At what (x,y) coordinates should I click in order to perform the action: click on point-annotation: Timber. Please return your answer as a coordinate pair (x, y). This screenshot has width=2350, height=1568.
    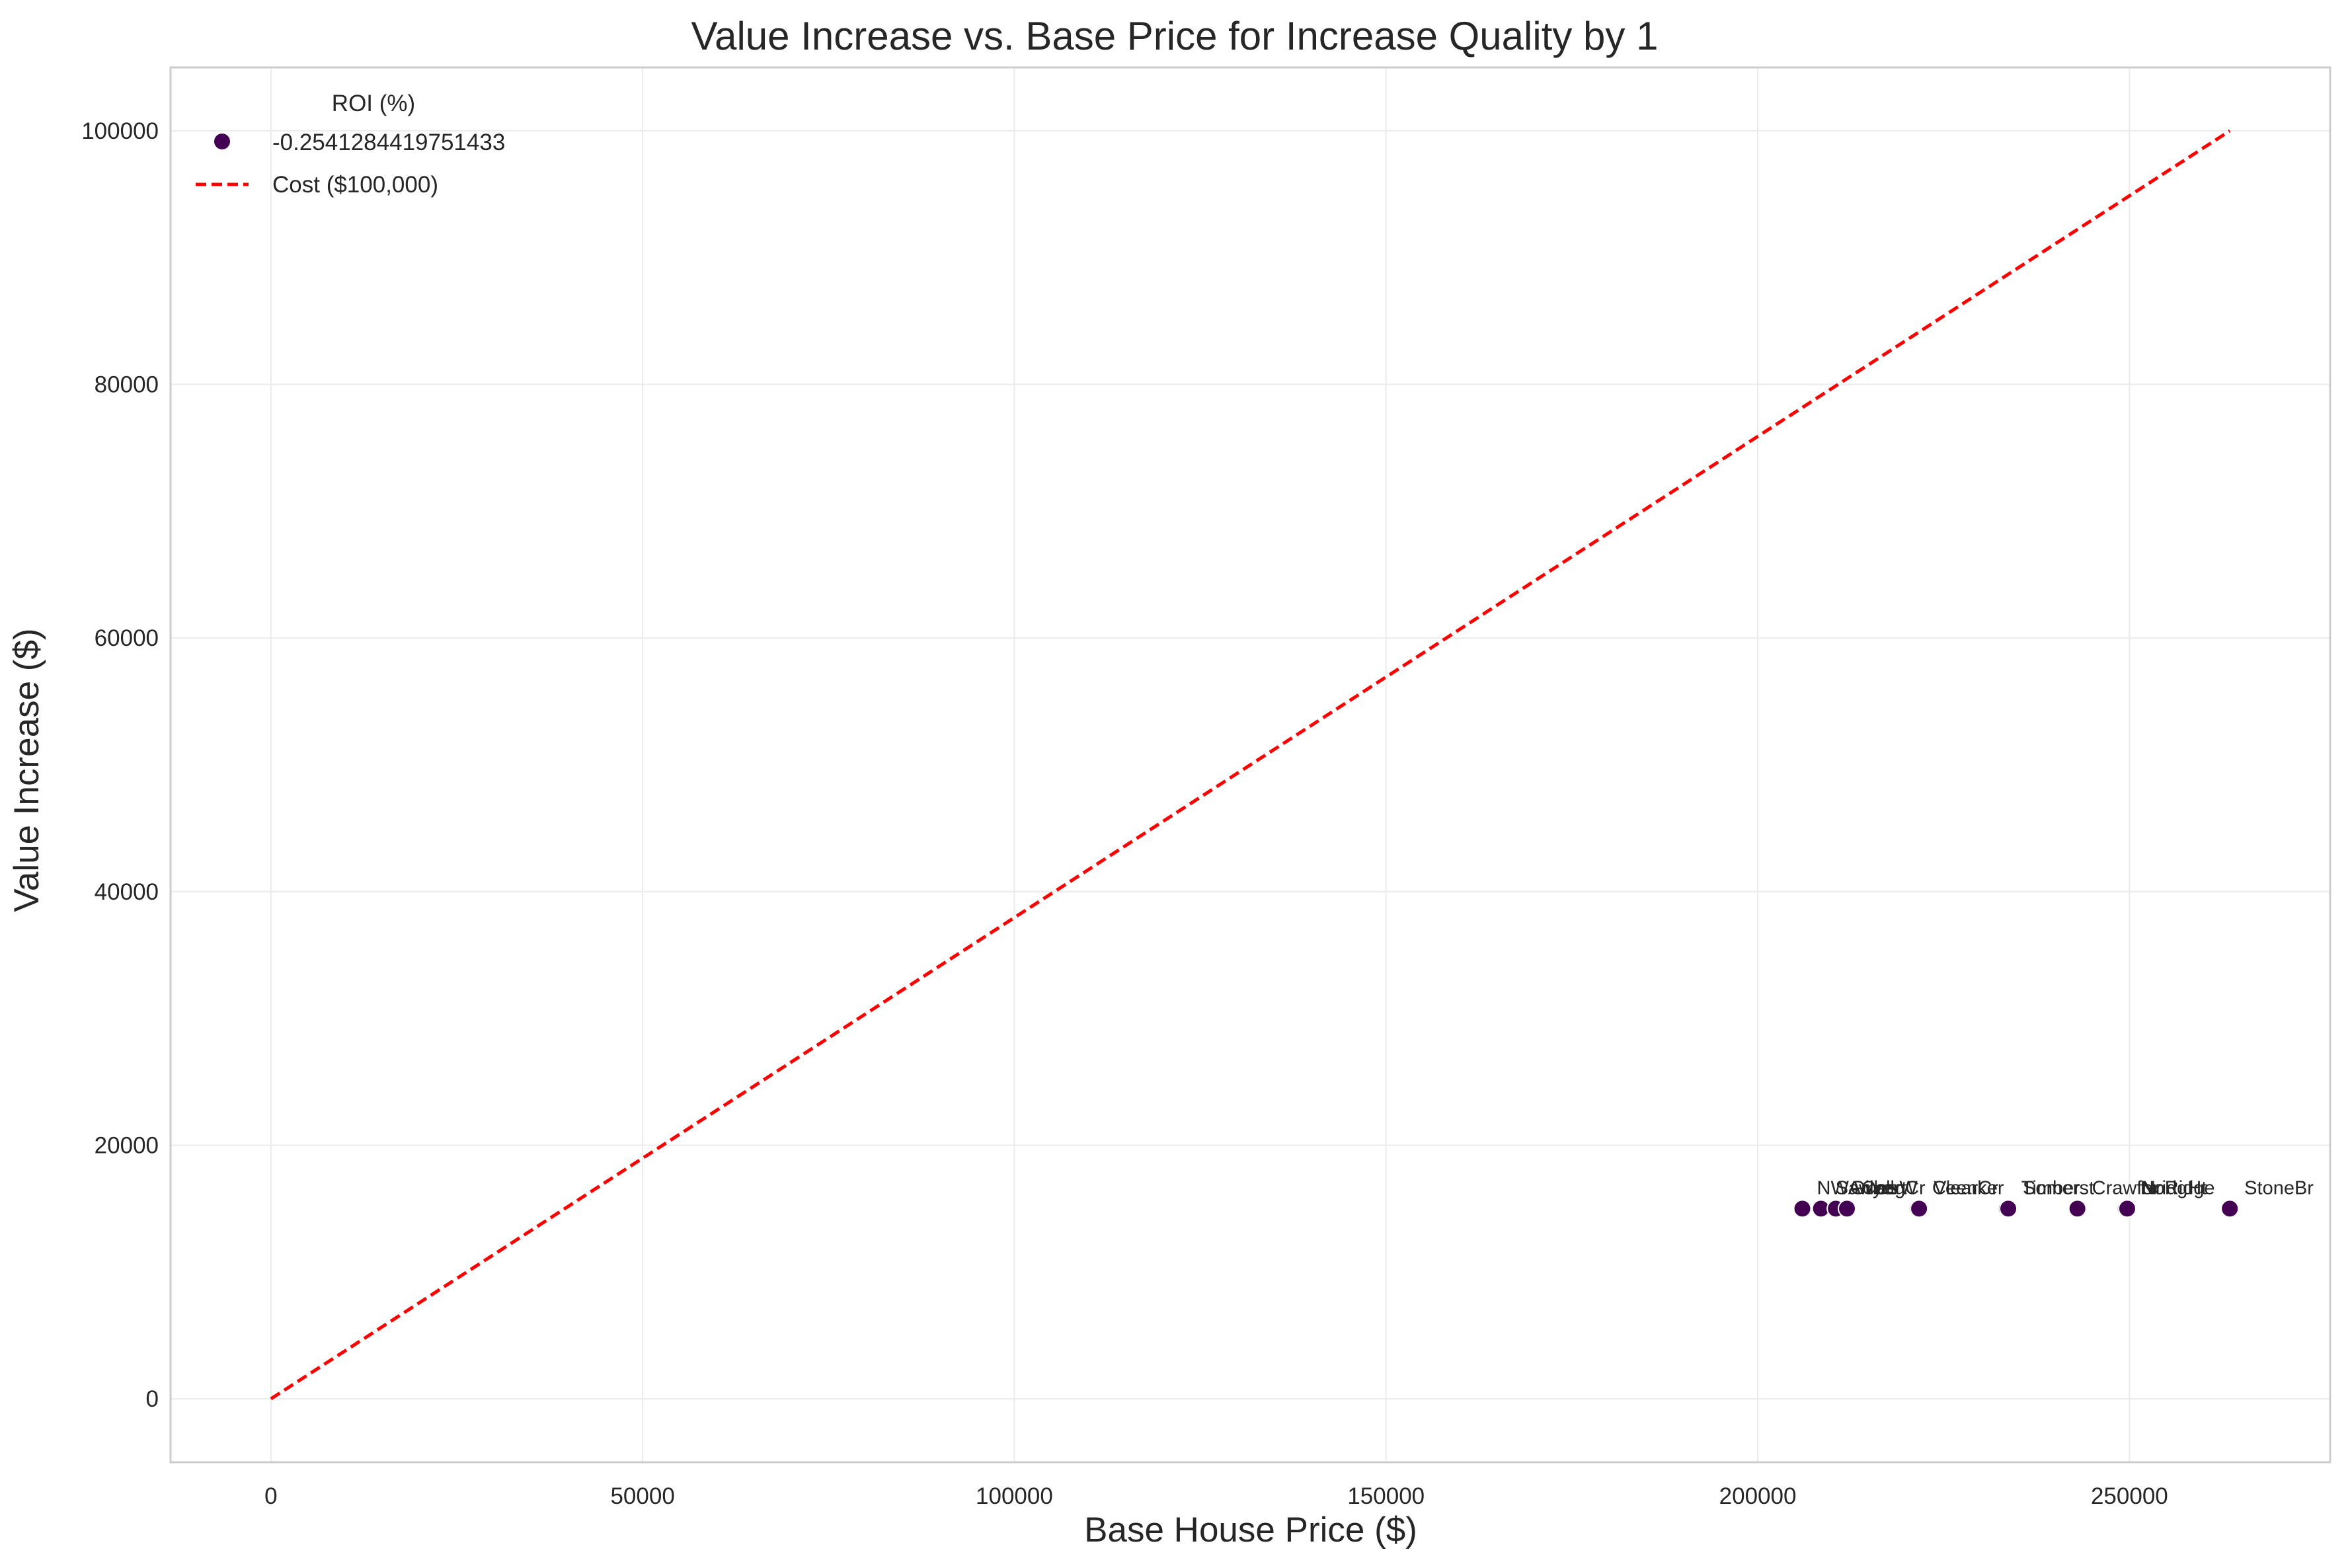
    Looking at the image, I should click on (2050, 1187).